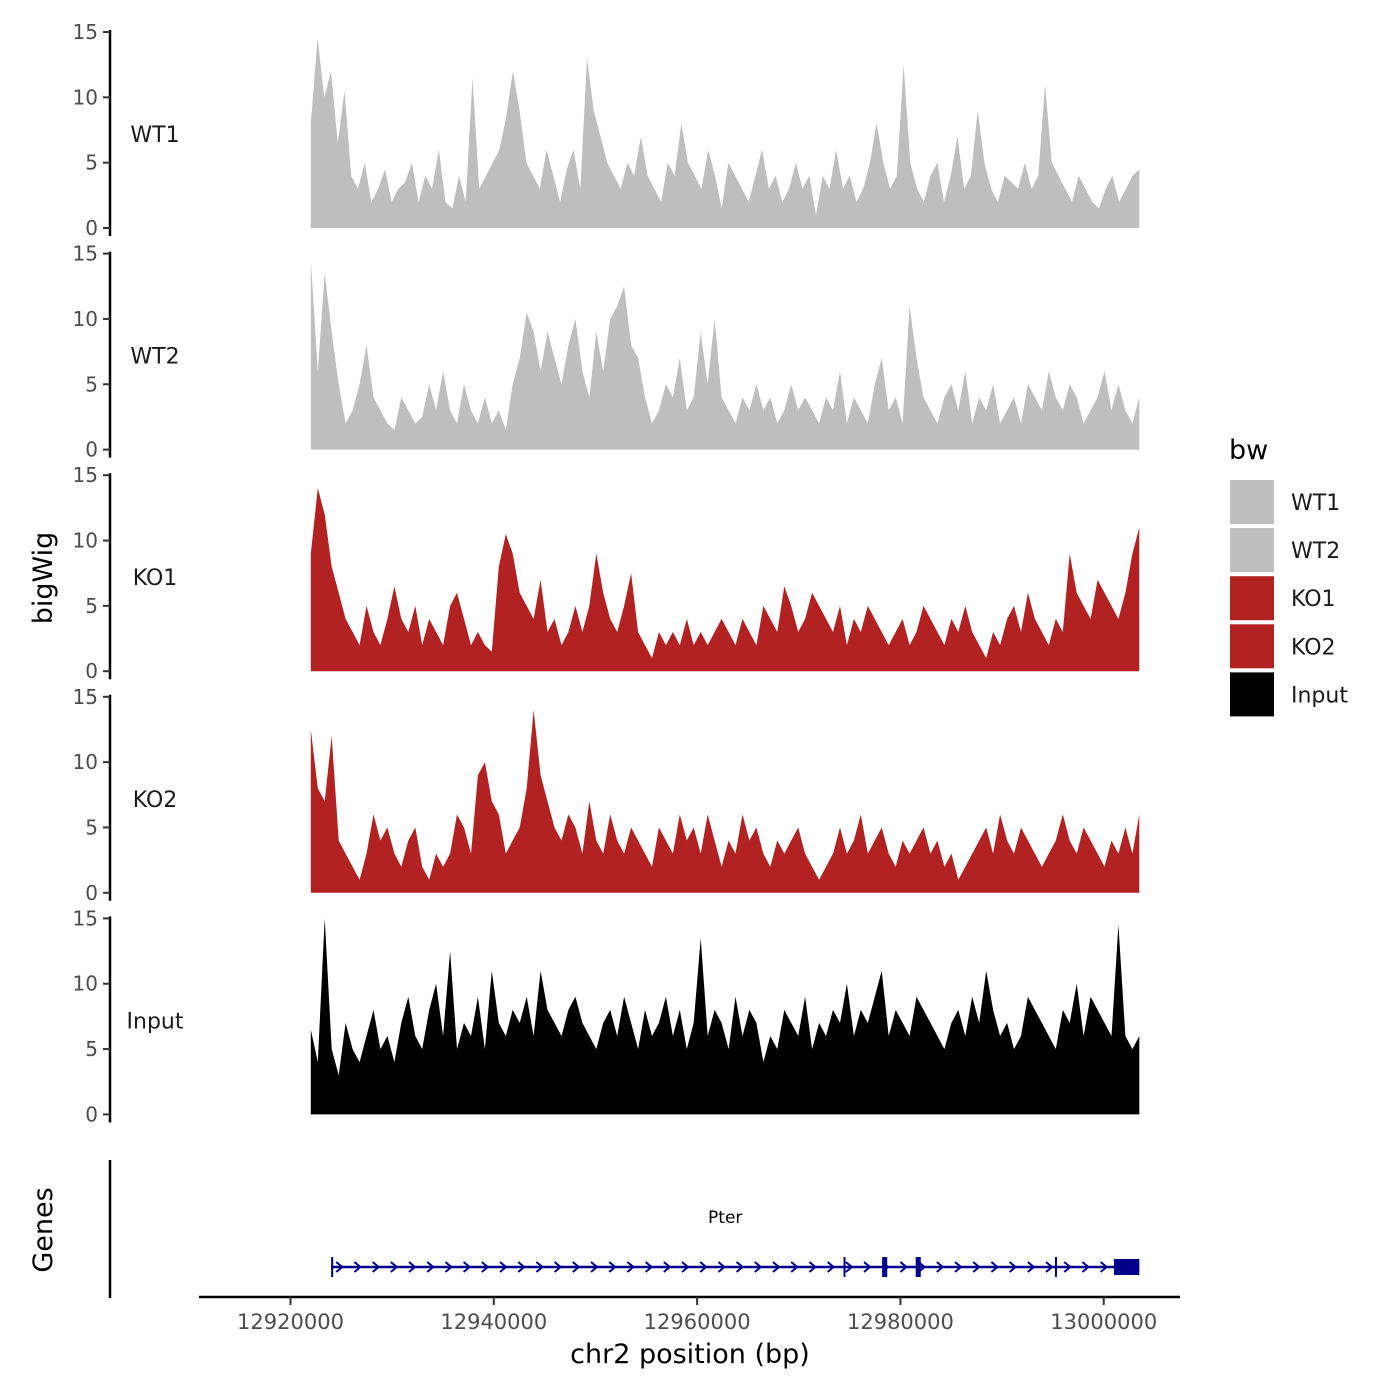  What do you see at coordinates (725, 133) in the screenshot?
I see `coverage-area-wt1` at bounding box center [725, 133].